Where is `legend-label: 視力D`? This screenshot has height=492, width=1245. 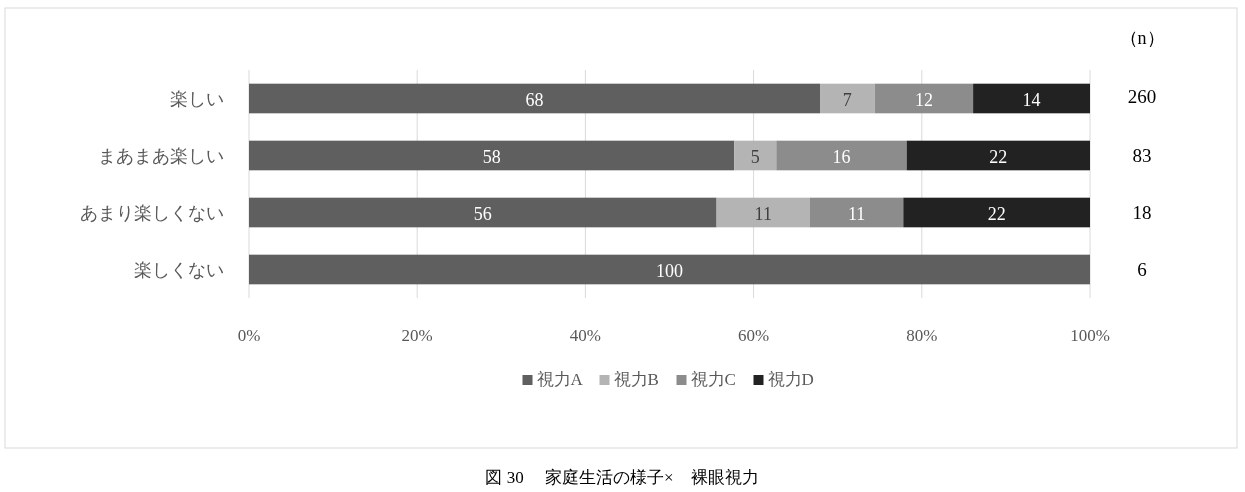
legend-label: 視力D is located at coordinates (790, 379).